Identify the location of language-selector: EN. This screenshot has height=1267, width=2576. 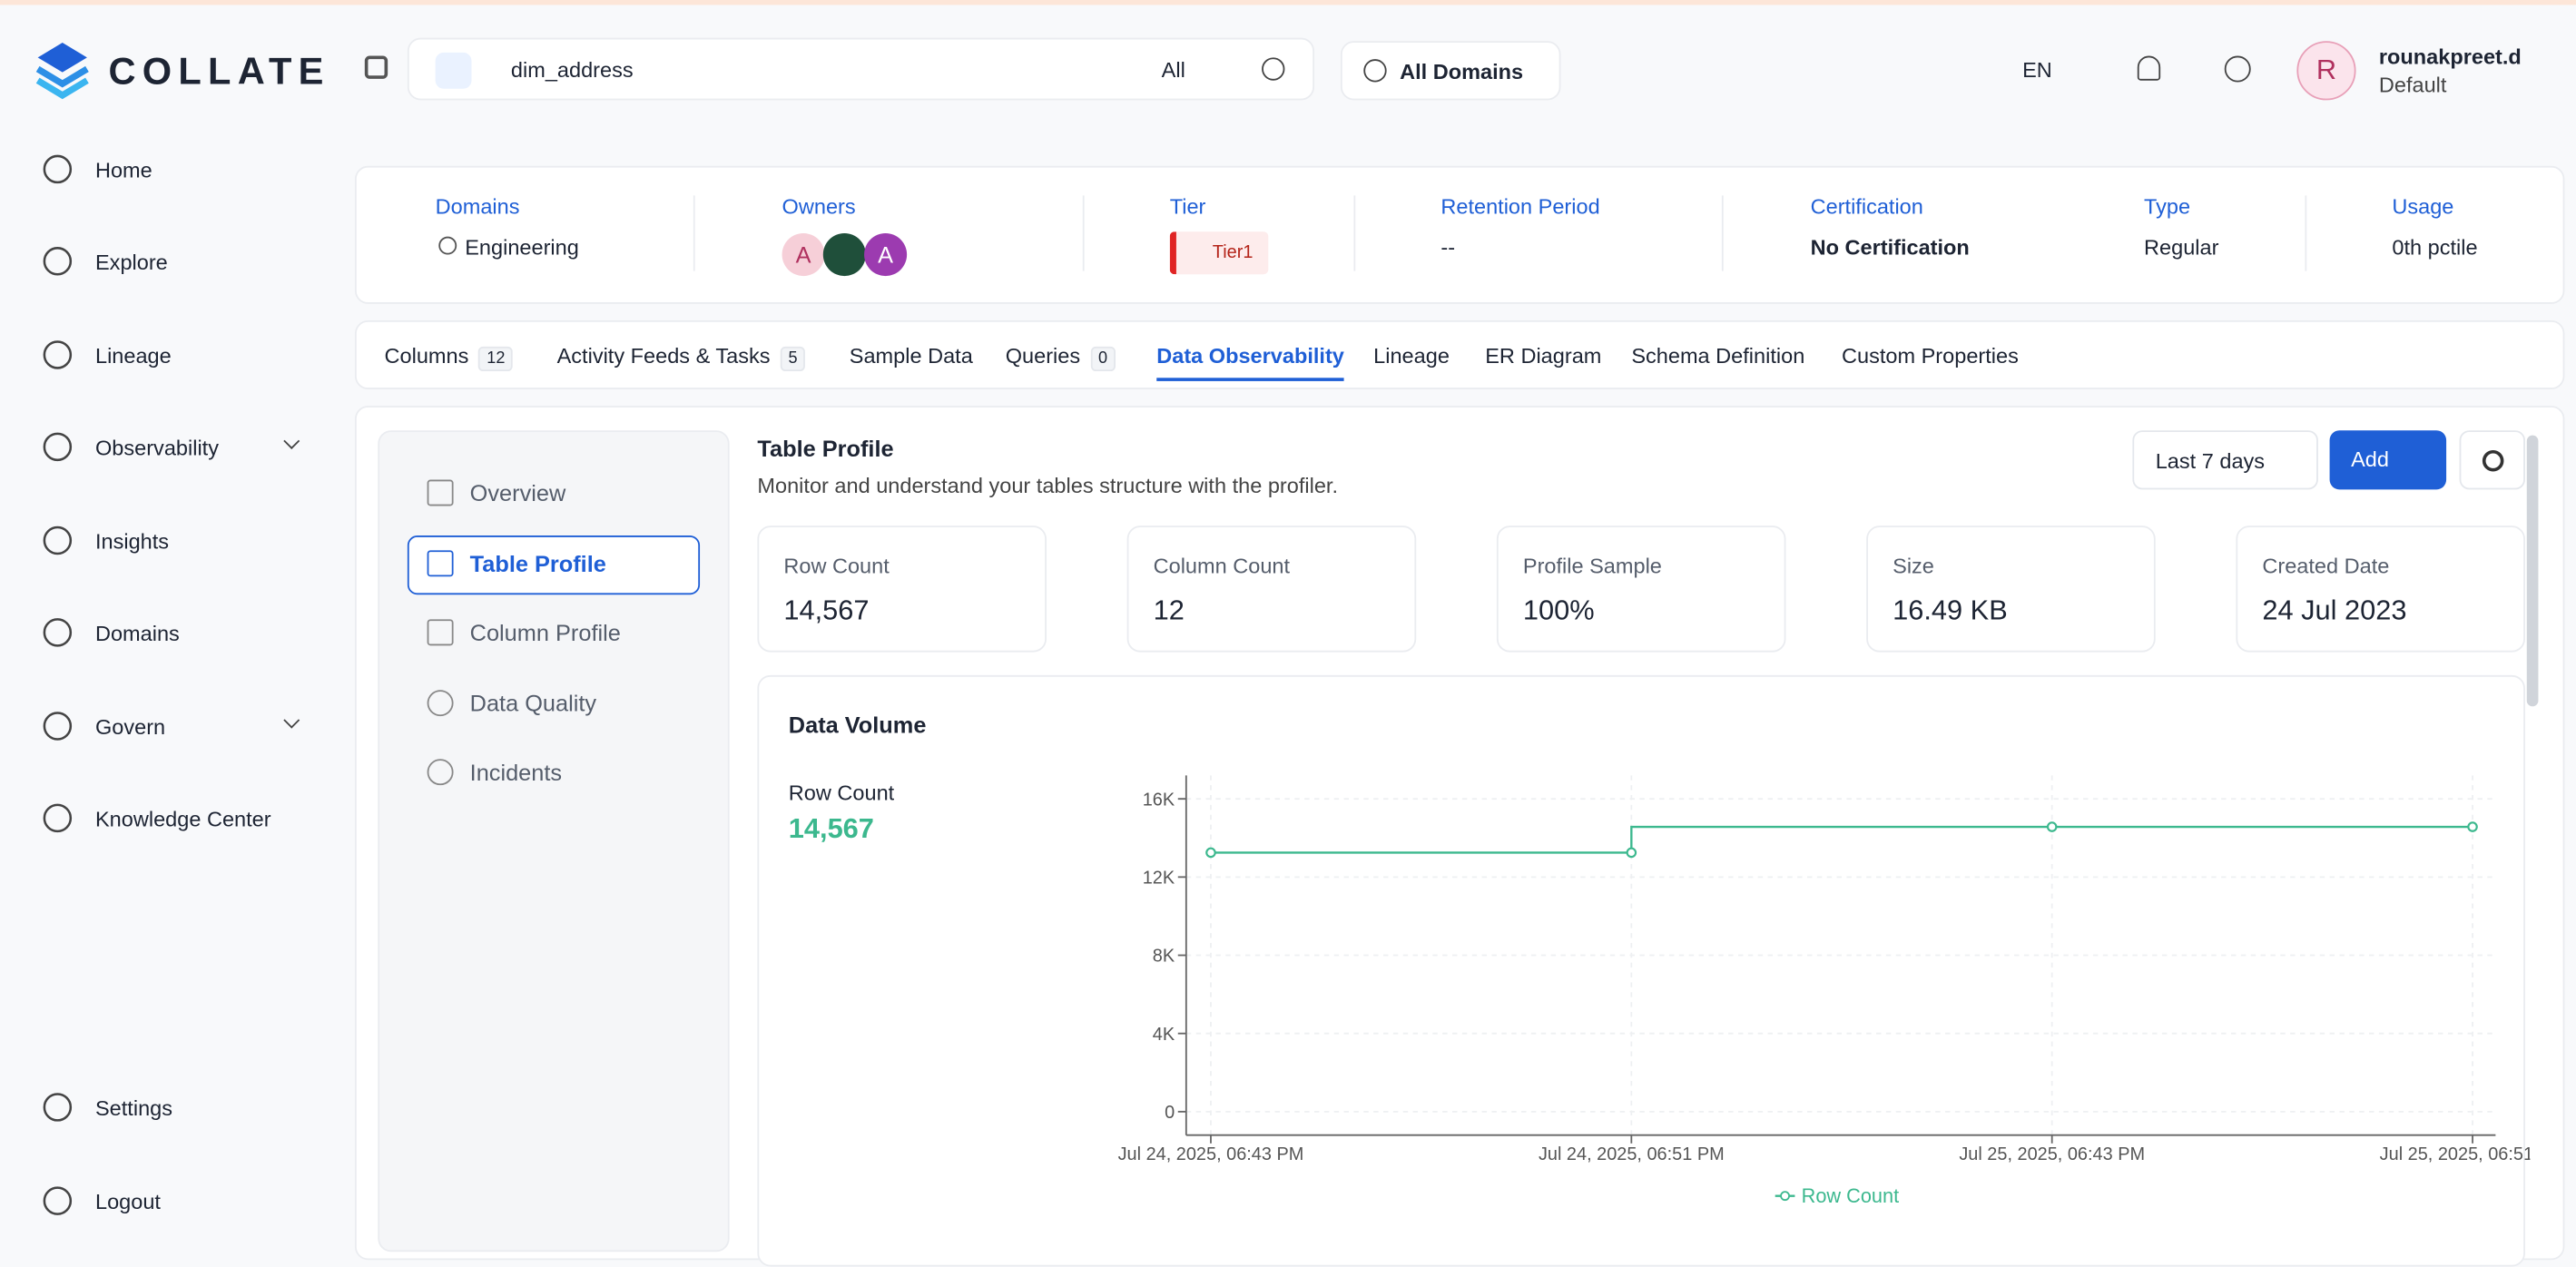
(2037, 69).